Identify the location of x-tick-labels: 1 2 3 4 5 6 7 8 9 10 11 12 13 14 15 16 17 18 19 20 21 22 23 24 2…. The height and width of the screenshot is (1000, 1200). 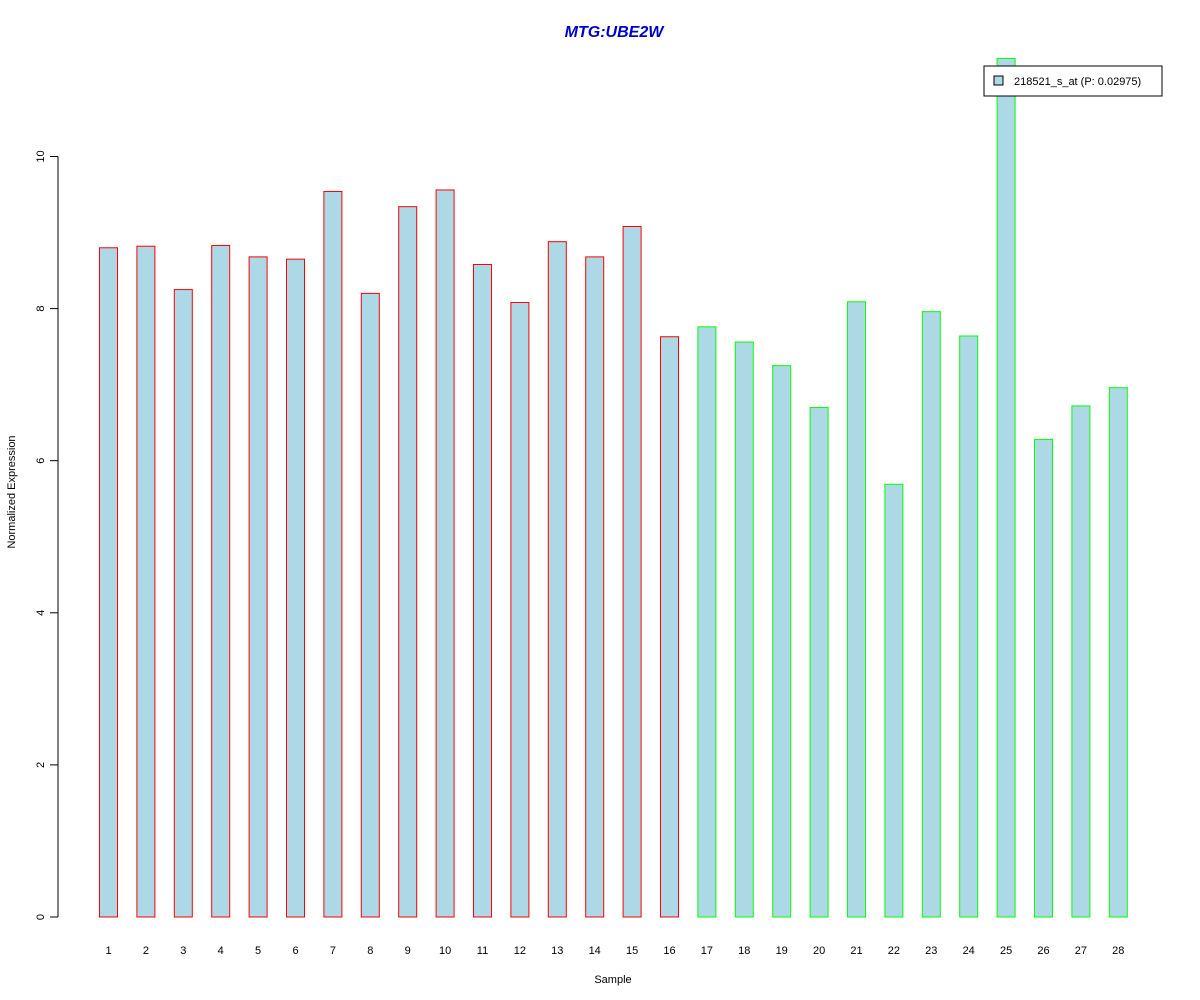
(614, 951).